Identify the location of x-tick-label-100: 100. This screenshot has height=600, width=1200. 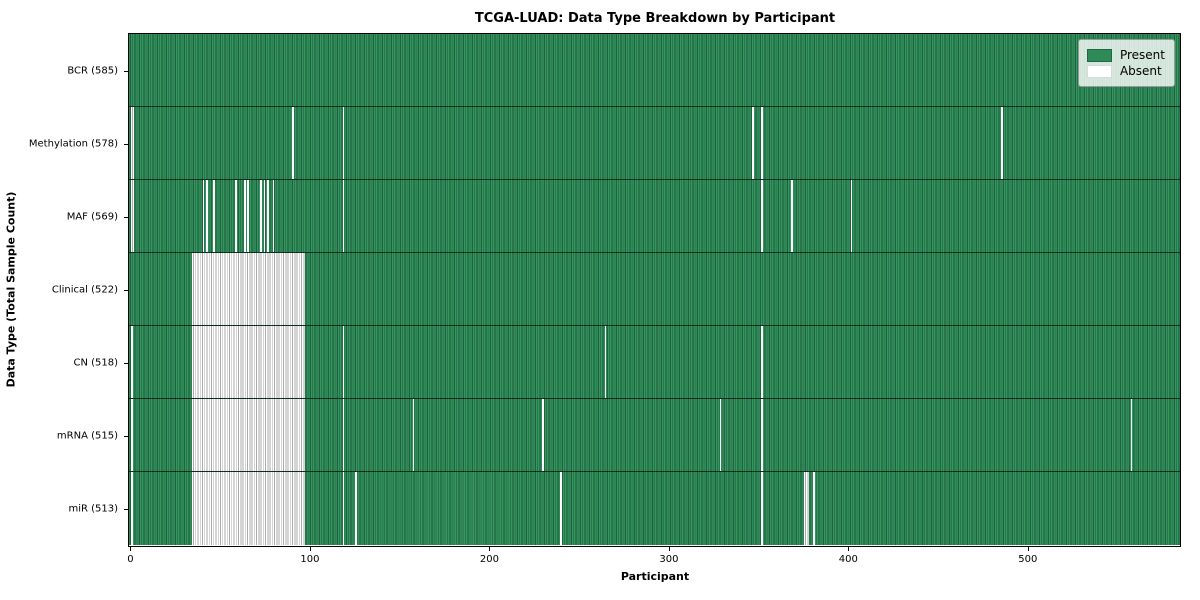
(310, 559).